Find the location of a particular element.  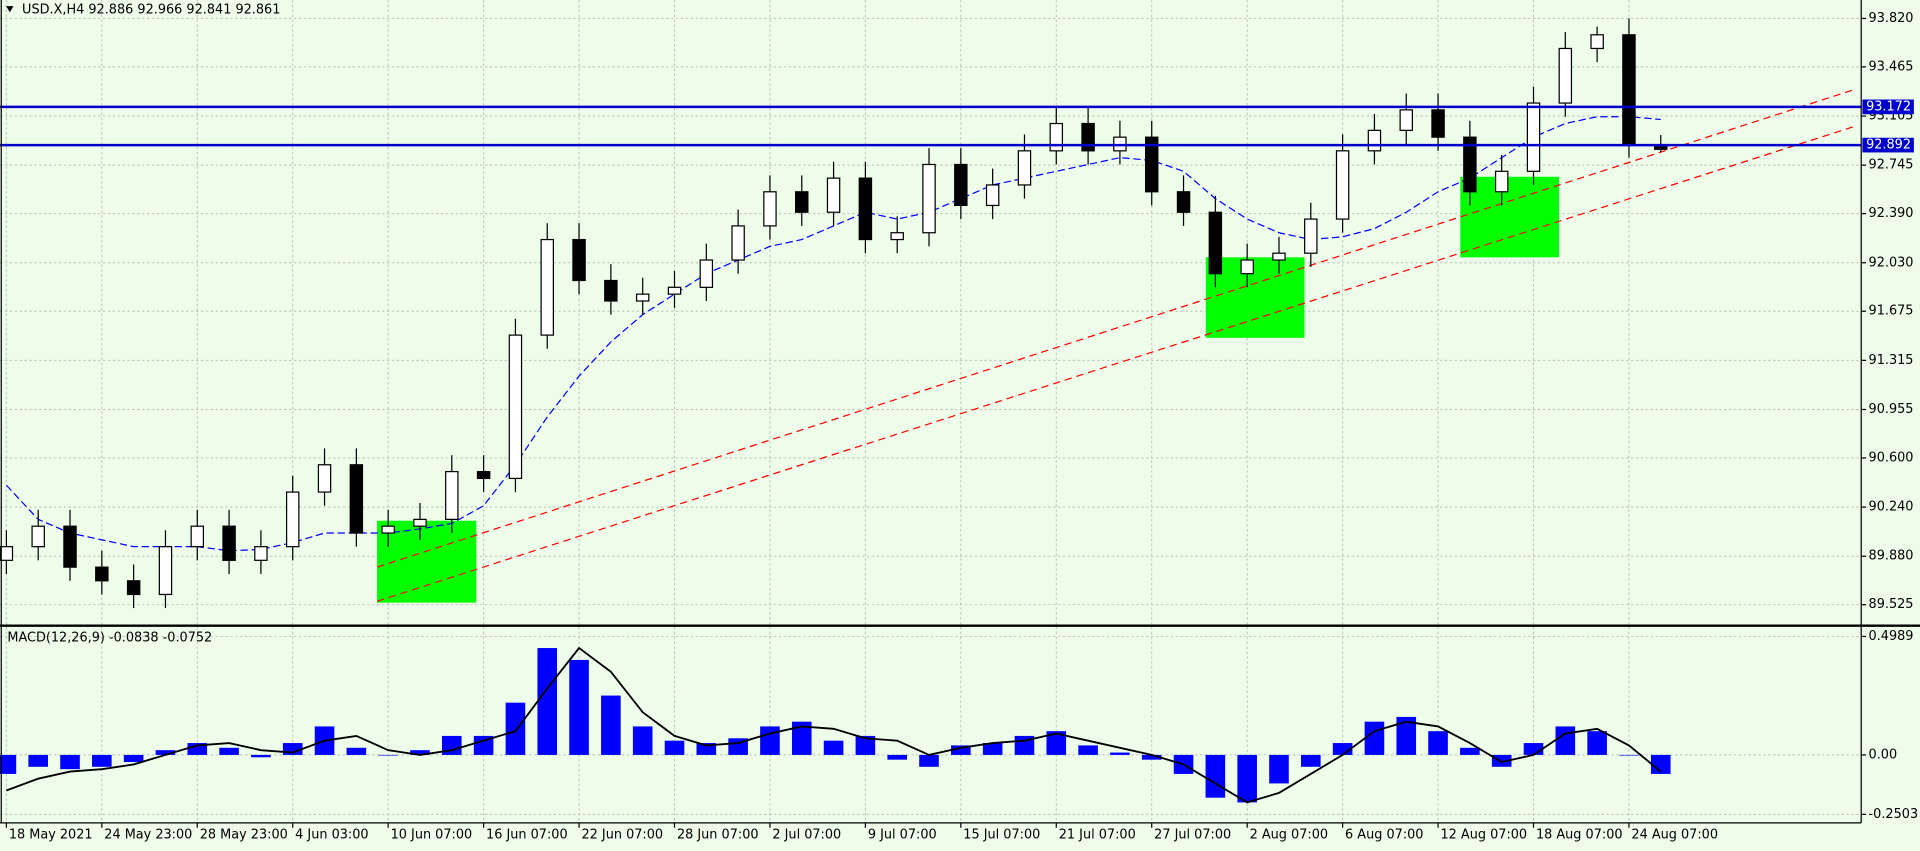

y-tick-label: 93.465 is located at coordinates (1891, 66).